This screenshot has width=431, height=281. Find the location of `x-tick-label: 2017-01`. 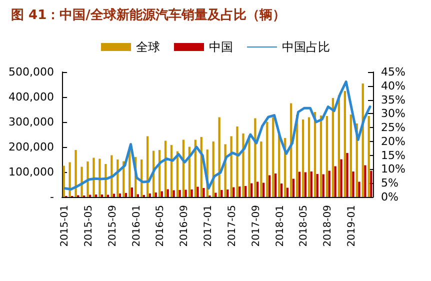

x-tick-label: 2017-01 is located at coordinates (208, 226).